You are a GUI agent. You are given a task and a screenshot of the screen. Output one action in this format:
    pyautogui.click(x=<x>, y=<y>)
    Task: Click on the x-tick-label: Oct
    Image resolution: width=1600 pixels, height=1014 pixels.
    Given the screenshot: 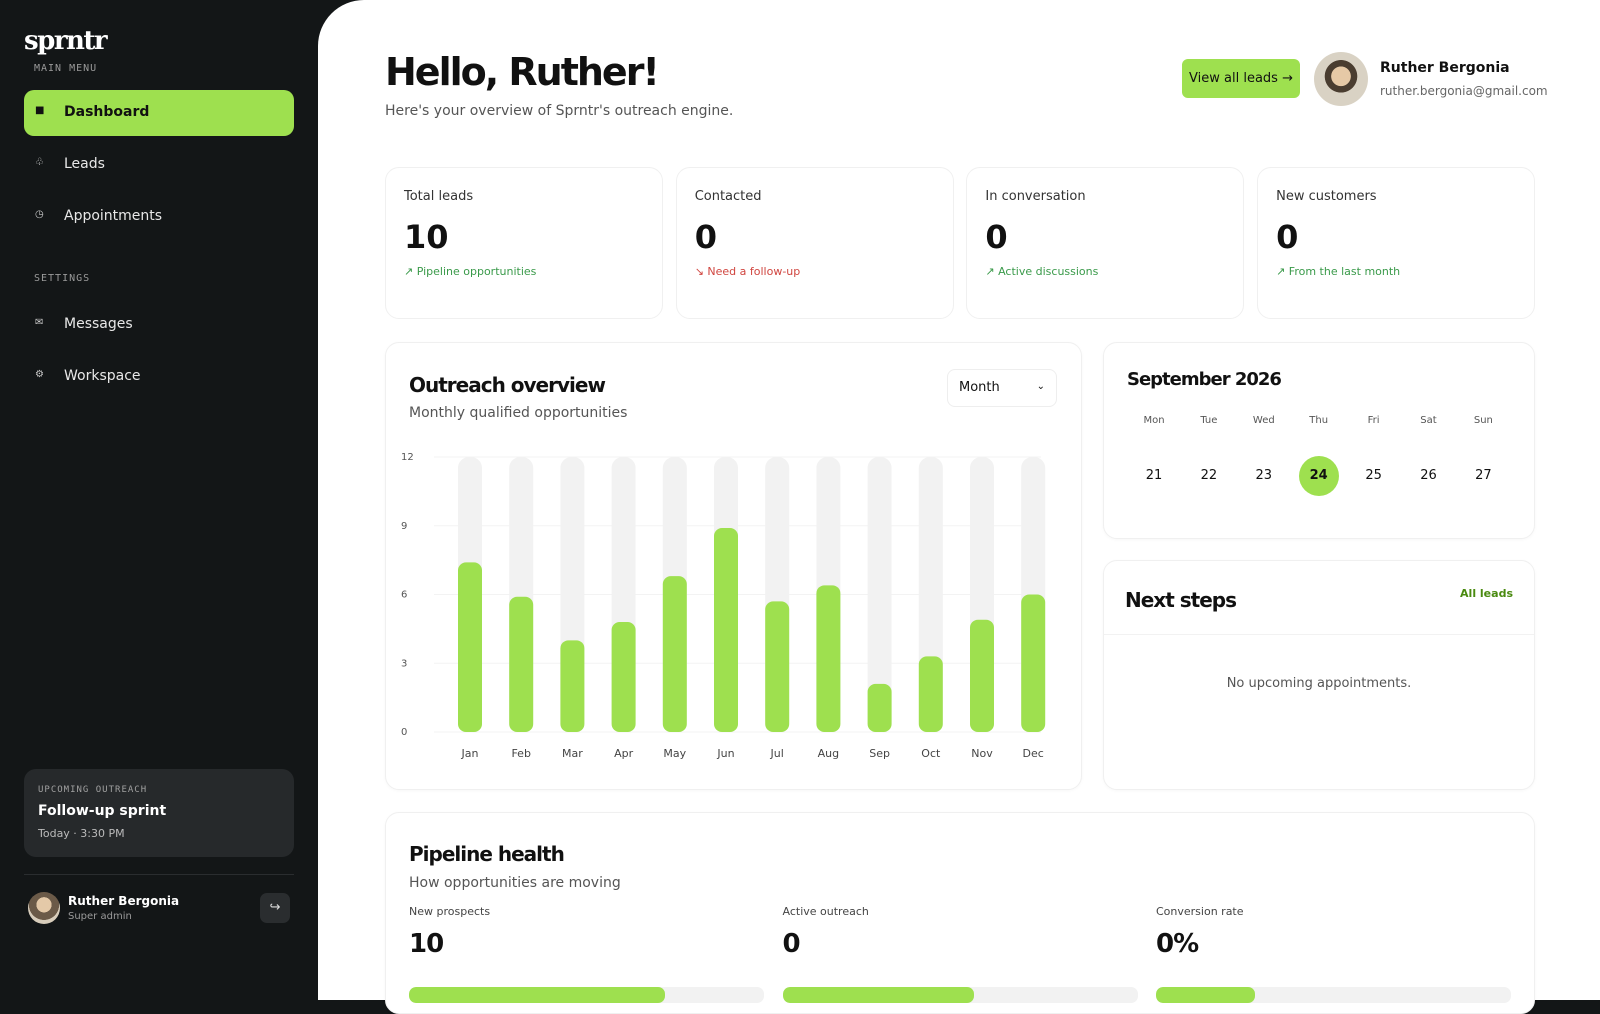 What is the action you would take?
    pyautogui.click(x=931, y=753)
    